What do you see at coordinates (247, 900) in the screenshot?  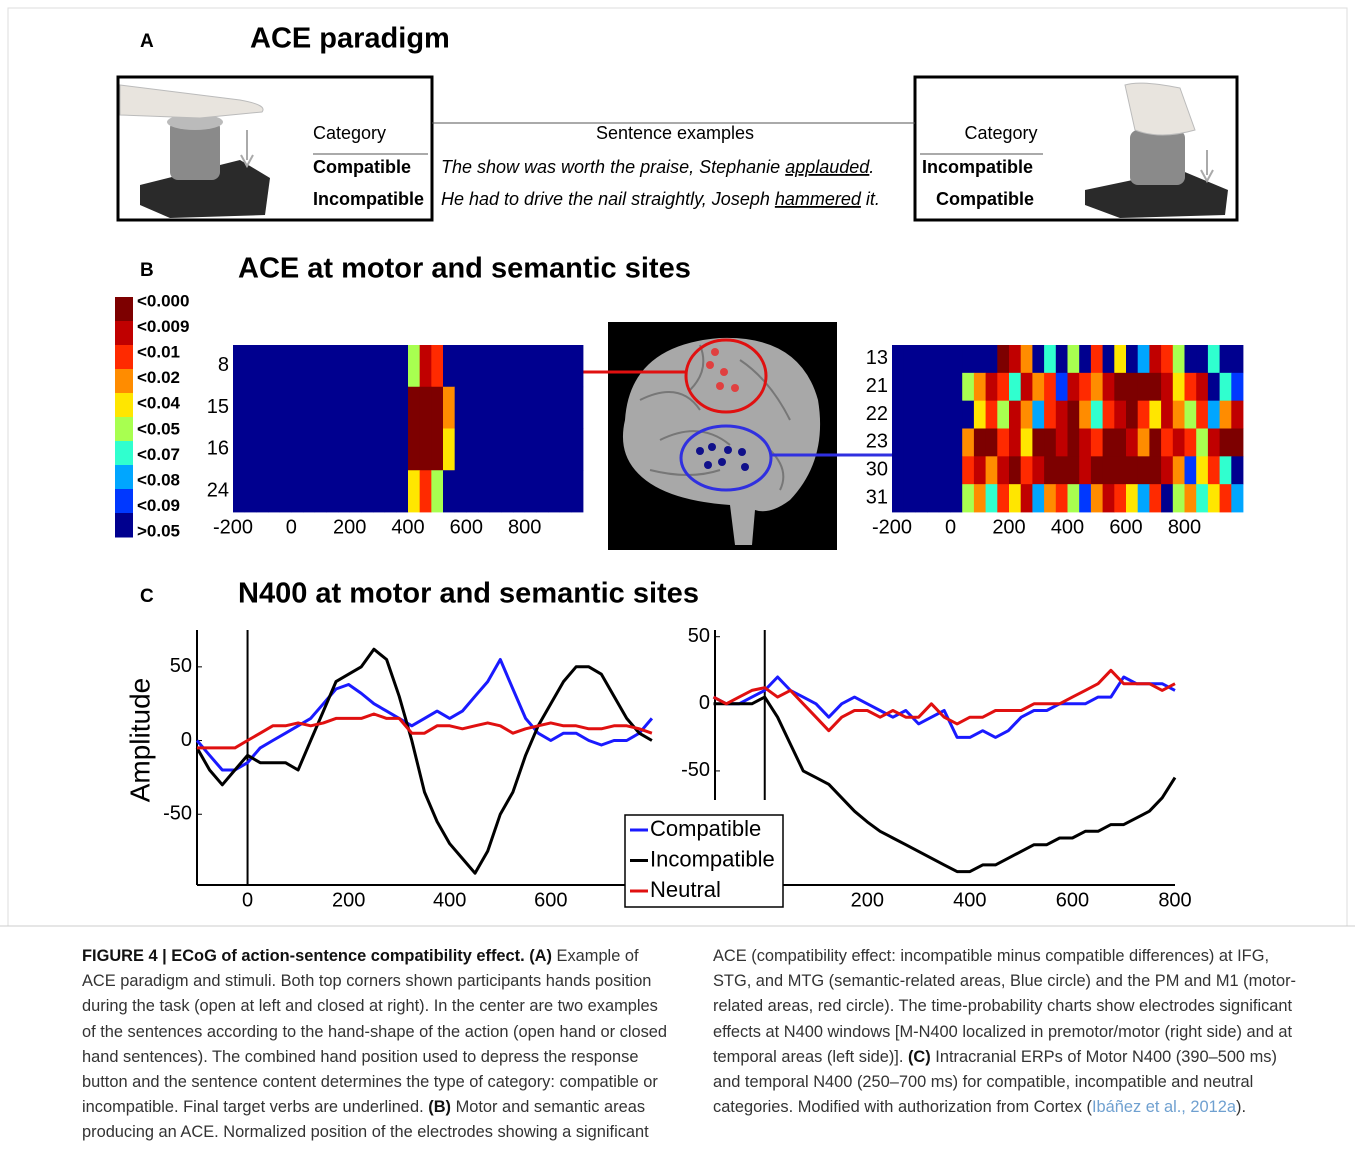 I see `x-tick-label: 0` at bounding box center [247, 900].